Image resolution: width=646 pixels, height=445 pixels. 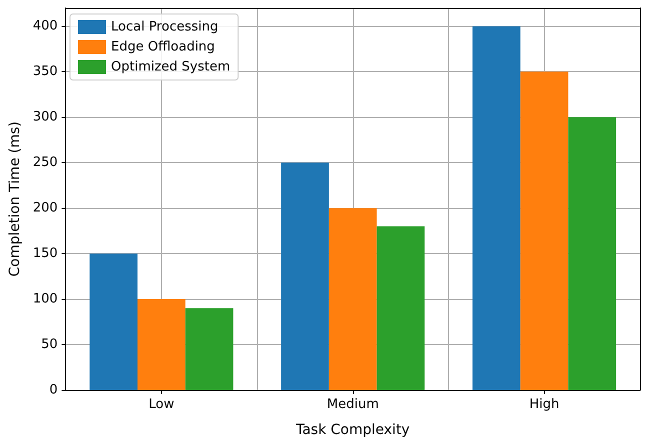 What do you see at coordinates (544, 404) in the screenshot?
I see `x-tick-label: High` at bounding box center [544, 404].